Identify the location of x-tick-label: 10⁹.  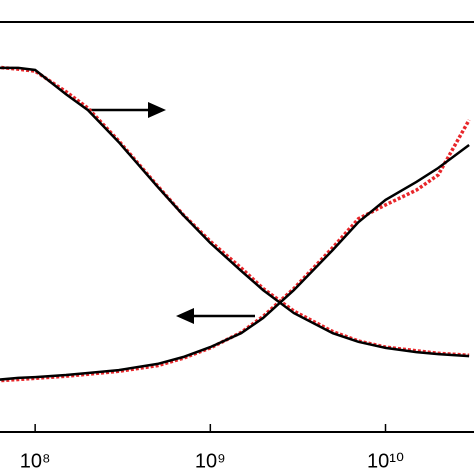
(210, 461).